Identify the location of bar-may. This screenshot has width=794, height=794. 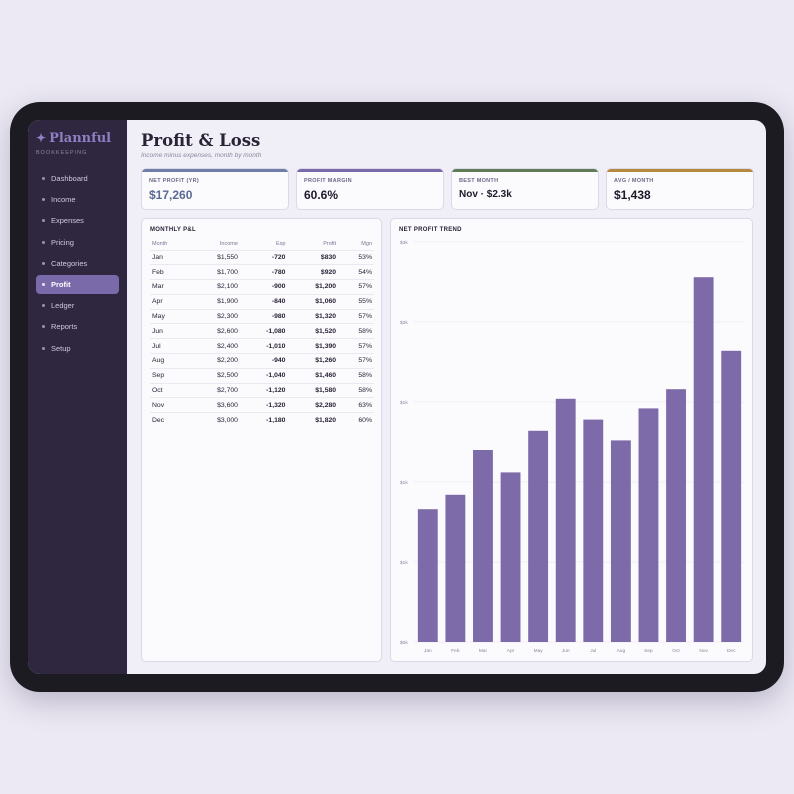
(538, 536).